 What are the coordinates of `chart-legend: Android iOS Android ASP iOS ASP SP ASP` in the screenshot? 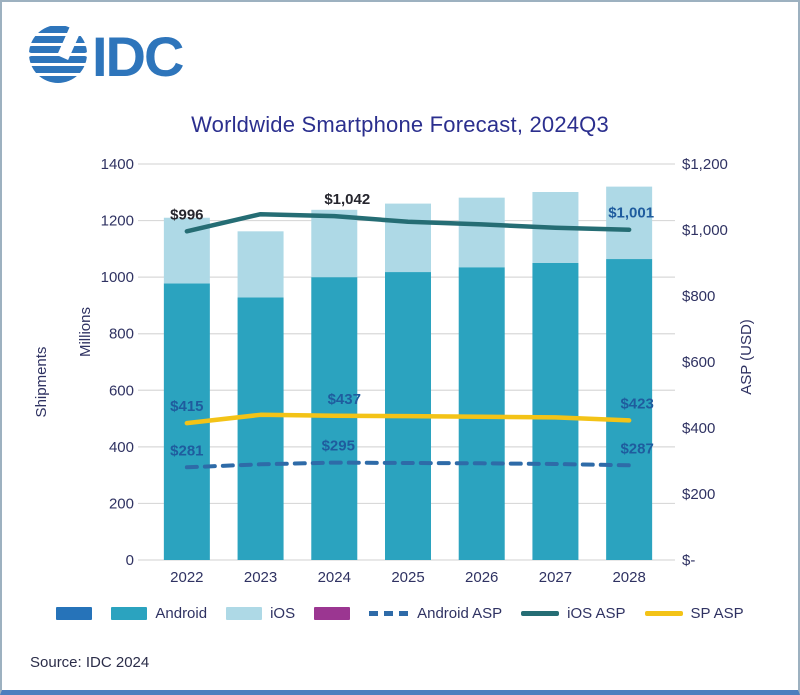 It's located at (400, 613).